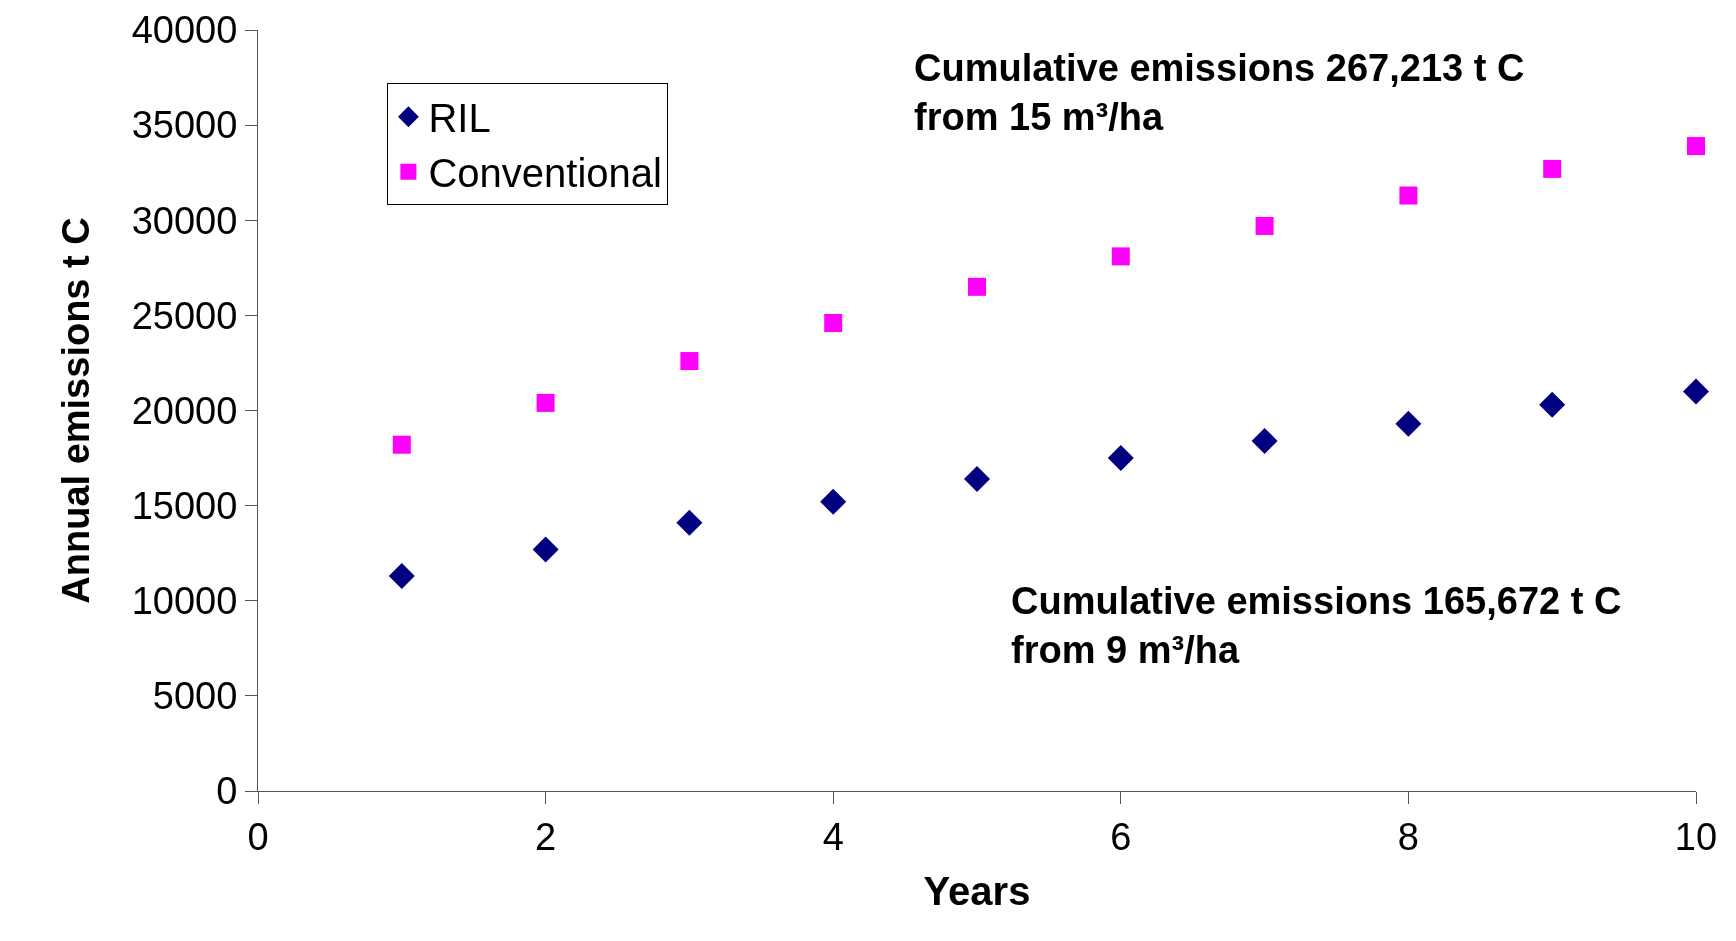  I want to click on x-tick-label: 4, so click(833, 836).